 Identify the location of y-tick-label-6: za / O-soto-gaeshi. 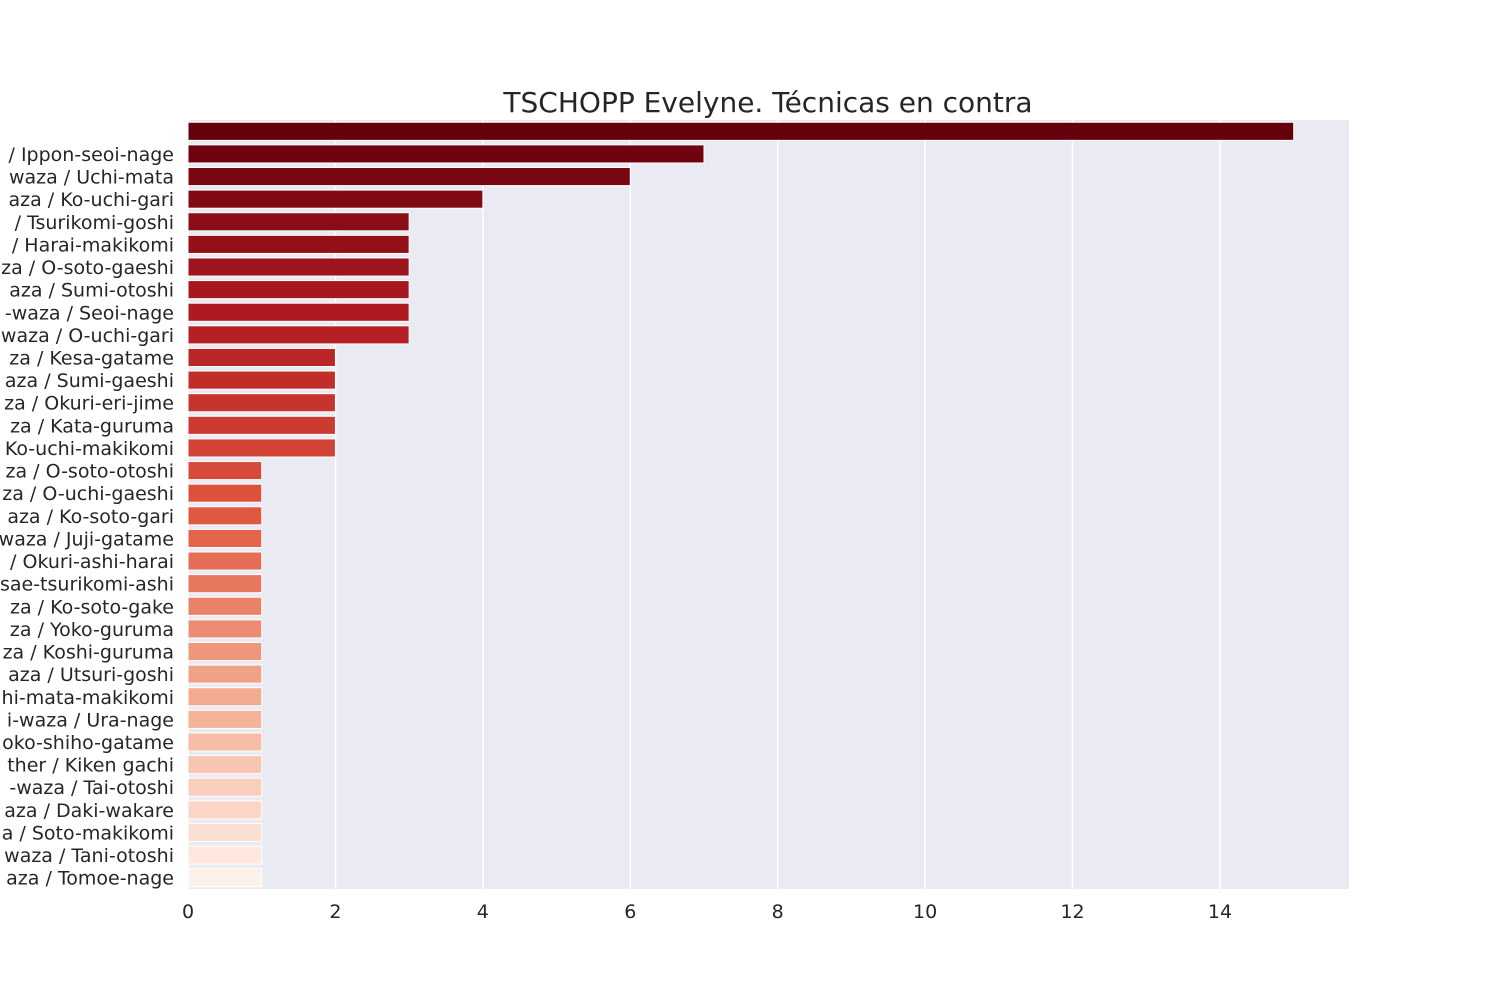
(87, 268).